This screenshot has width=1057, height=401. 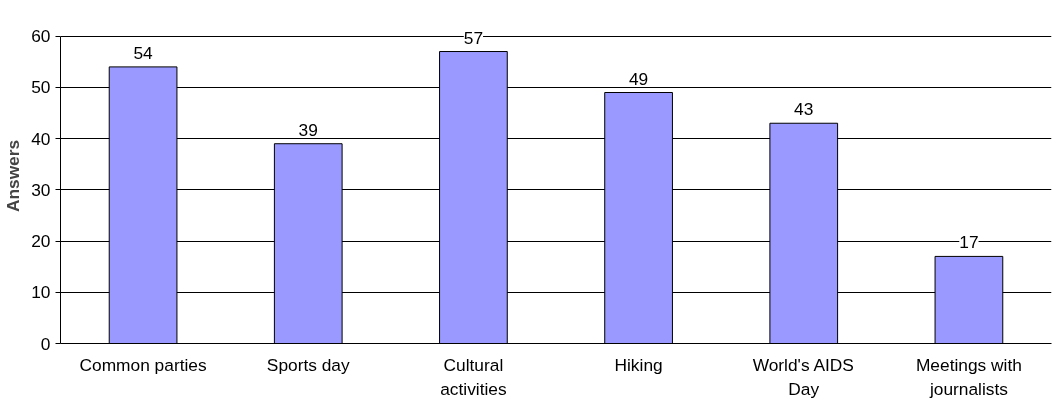 What do you see at coordinates (308, 364) in the screenshot?
I see `x-tick-label: Sports day` at bounding box center [308, 364].